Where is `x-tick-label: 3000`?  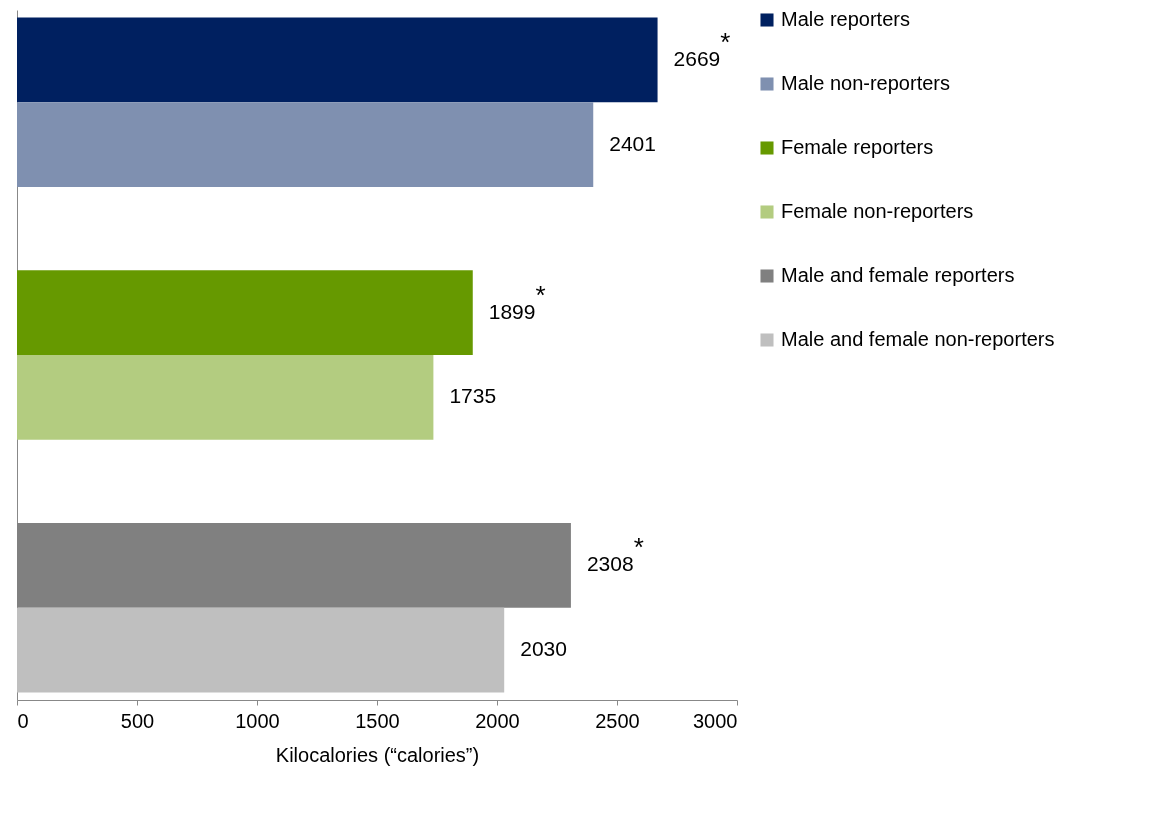
x-tick-label: 3000 is located at coordinates (715, 720).